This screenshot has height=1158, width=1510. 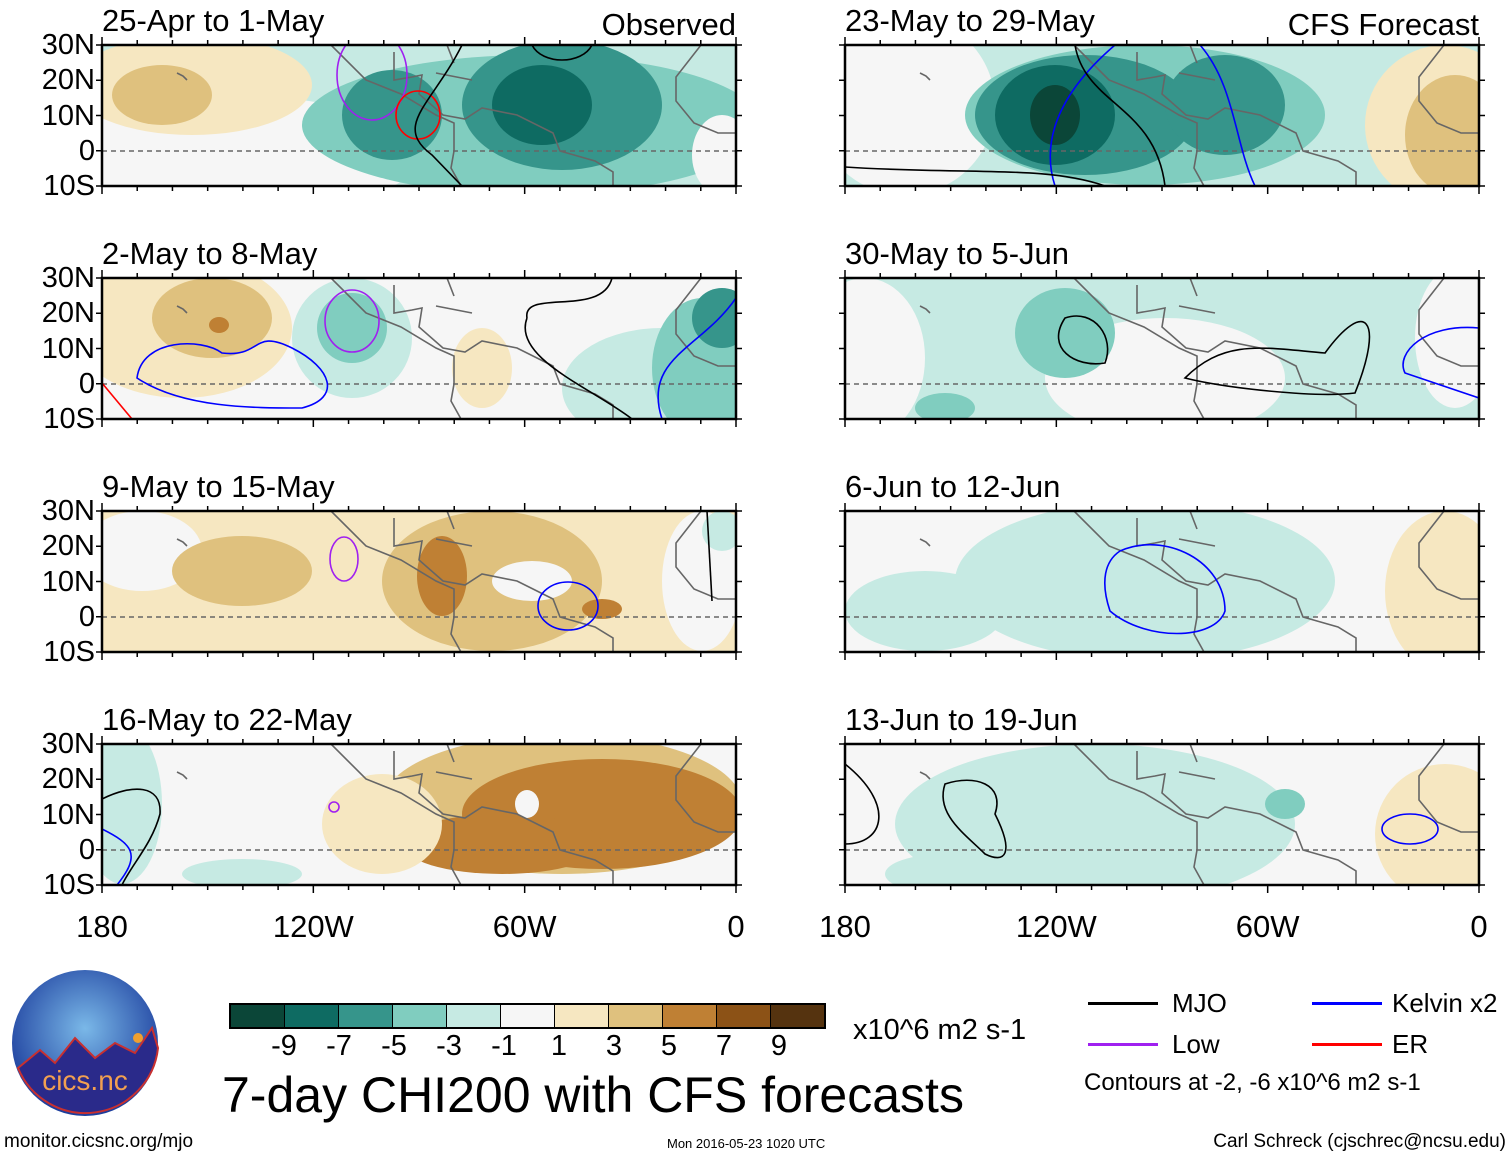 What do you see at coordinates (1445, 1003) in the screenshot?
I see `legend-kelvin: Kelvin x2` at bounding box center [1445, 1003].